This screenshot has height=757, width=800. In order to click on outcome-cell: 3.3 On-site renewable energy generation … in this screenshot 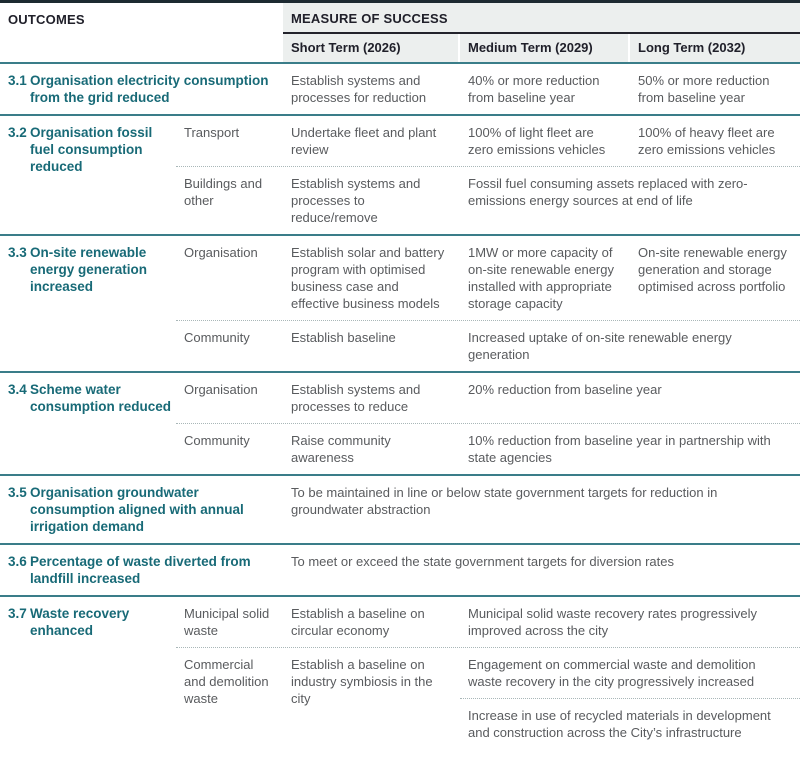, I will do `click(88, 303)`.